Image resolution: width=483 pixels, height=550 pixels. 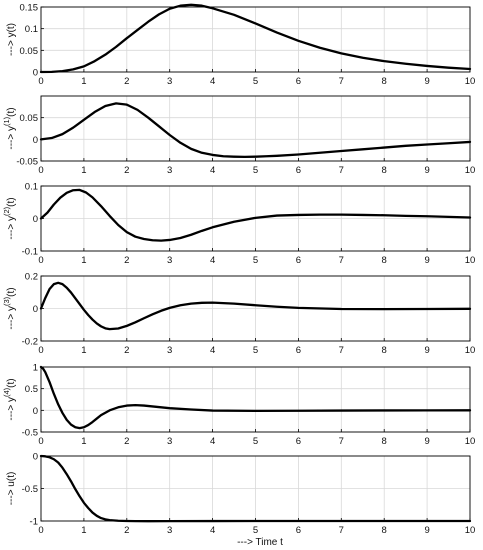 I want to click on y-axis-label-superscript: (2), so click(x=6, y=211).